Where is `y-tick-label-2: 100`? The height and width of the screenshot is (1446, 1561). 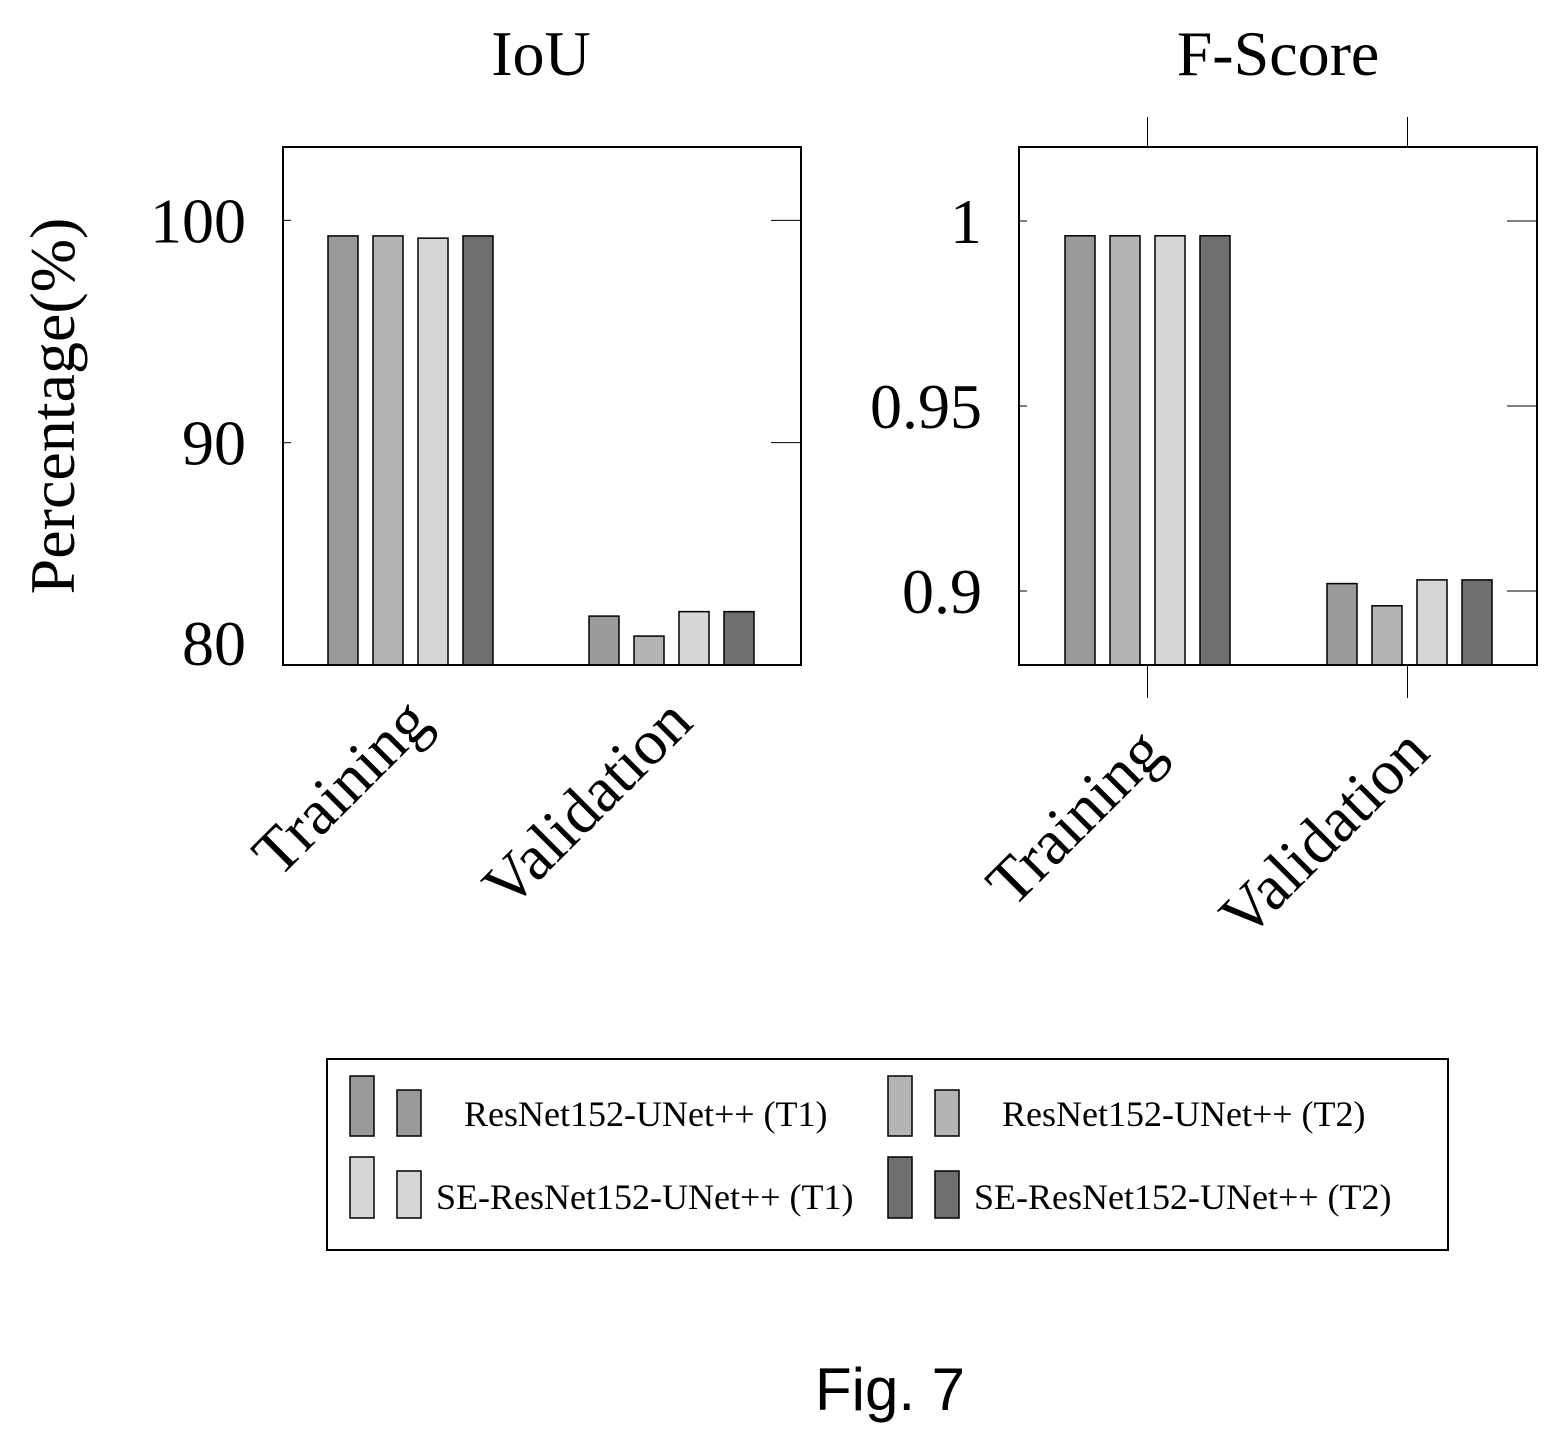
y-tick-label-2: 100 is located at coordinates (198, 220).